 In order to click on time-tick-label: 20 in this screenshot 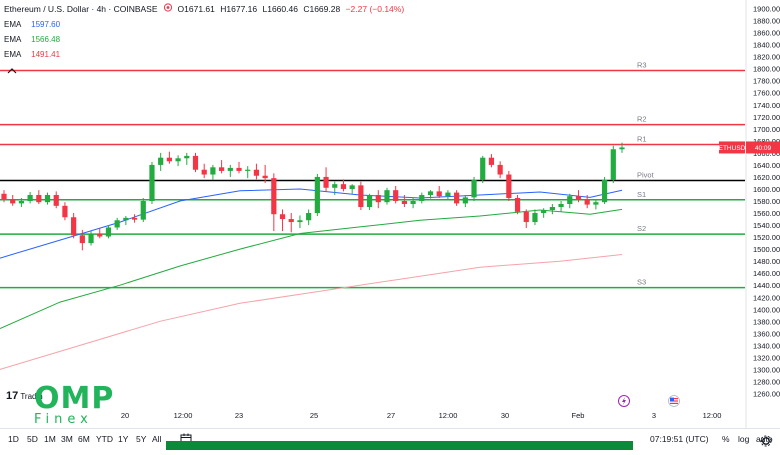, I will do `click(125, 415)`.